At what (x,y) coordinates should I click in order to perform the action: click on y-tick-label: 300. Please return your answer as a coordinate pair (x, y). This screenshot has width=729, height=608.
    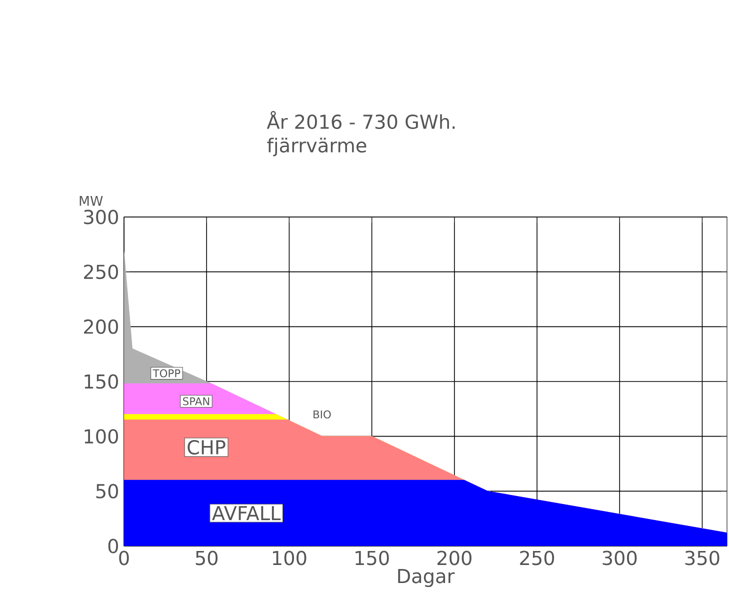
    Looking at the image, I should click on (101, 217).